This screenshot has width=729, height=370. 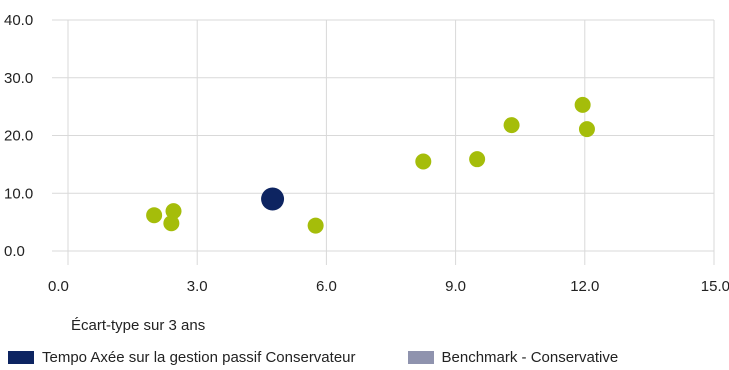 I want to click on legend-label-benchmark: Benchmark - Conservative, so click(x=530, y=357).